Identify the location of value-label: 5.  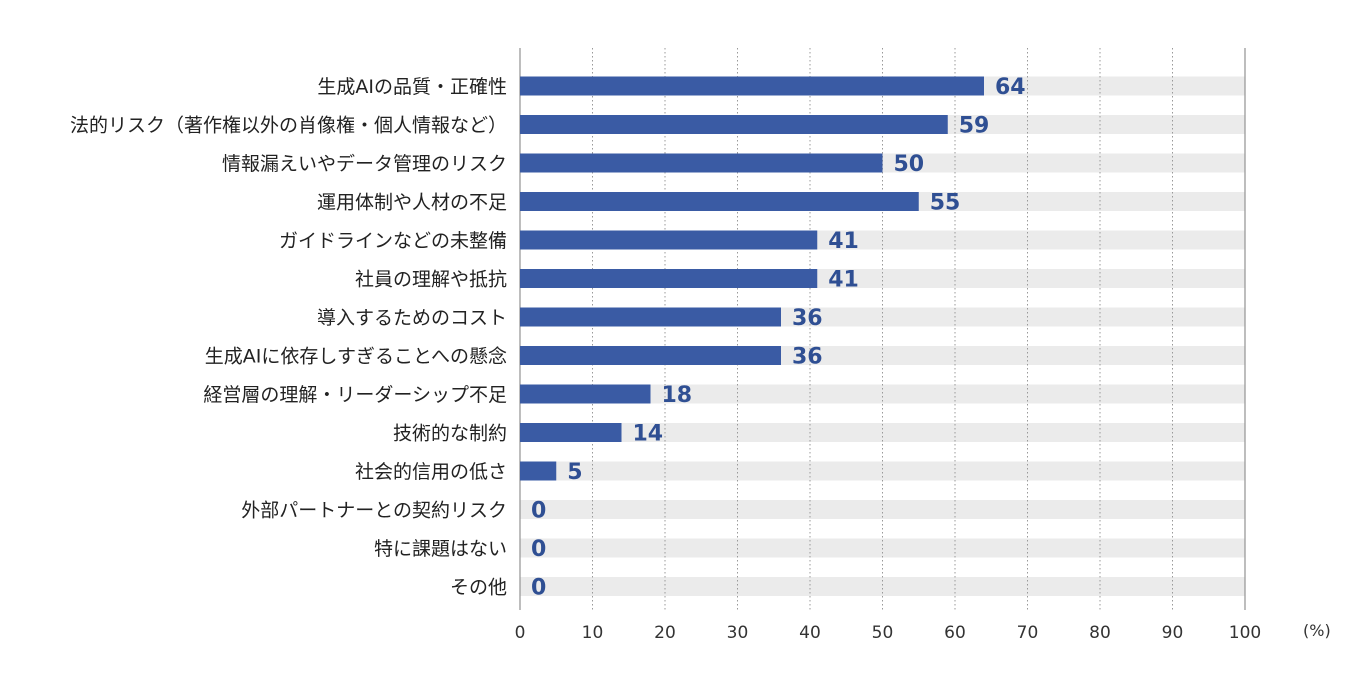
(574, 472).